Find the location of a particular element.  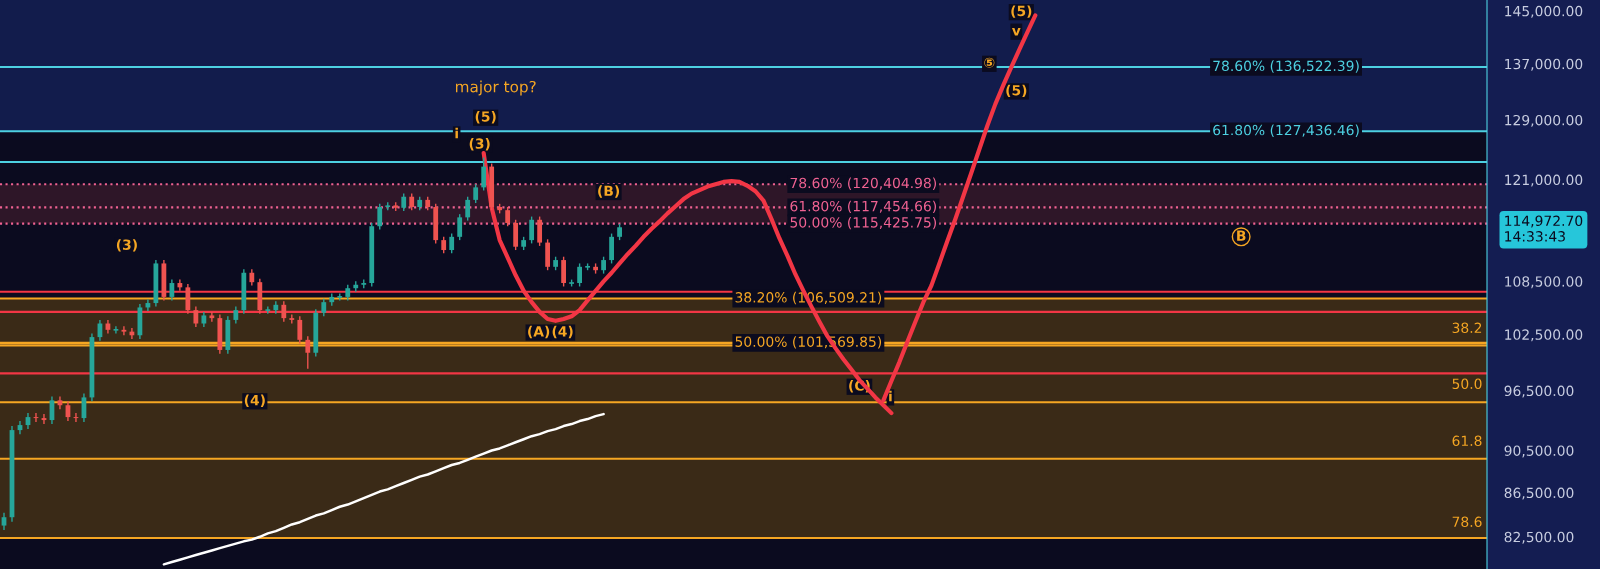

y-tick-label: 102,500.00 is located at coordinates (1544, 335).